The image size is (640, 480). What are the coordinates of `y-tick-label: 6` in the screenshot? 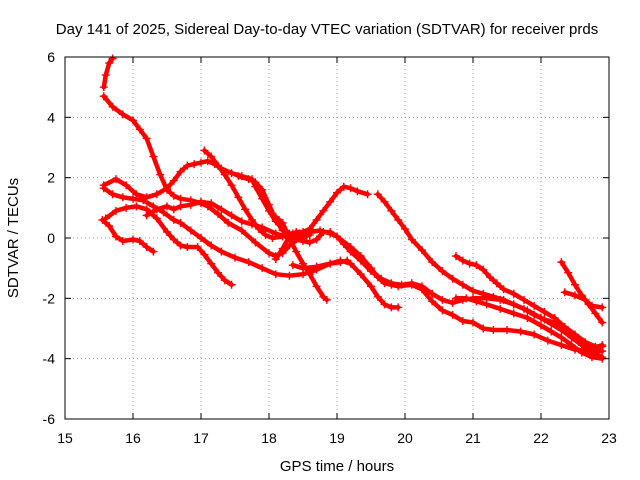 It's located at (51, 57).